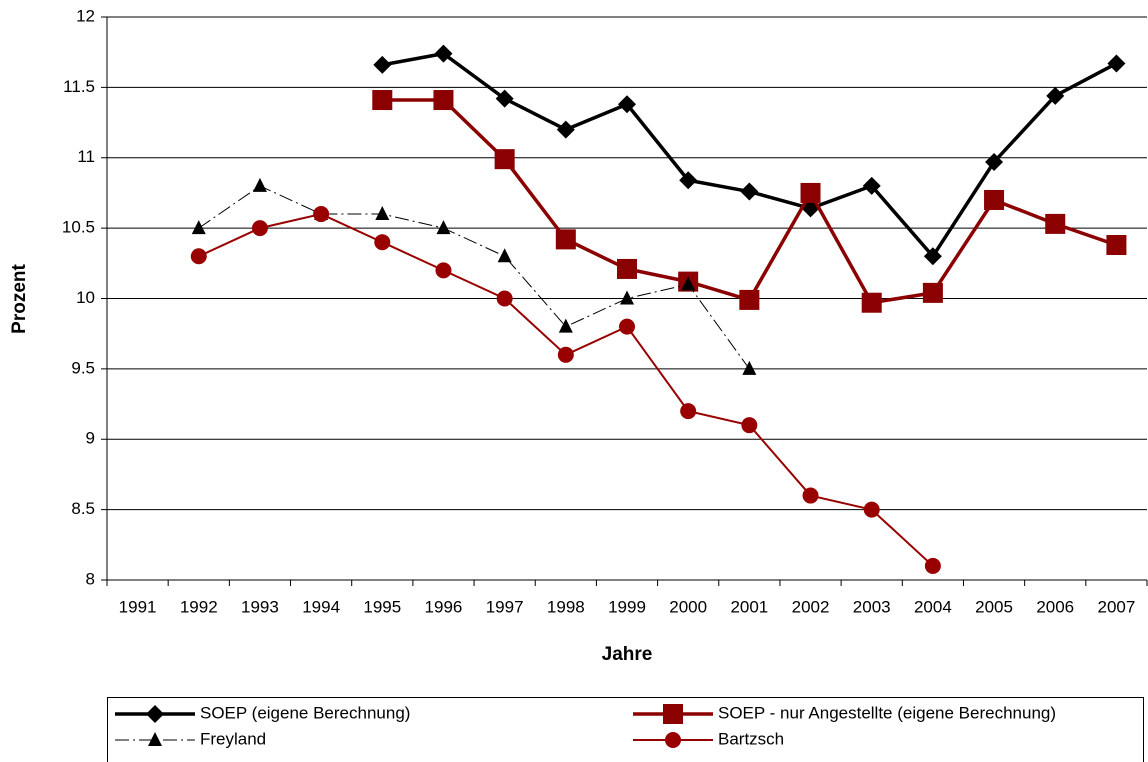 The height and width of the screenshot is (762, 1148). I want to click on series-line, so click(474, 277).